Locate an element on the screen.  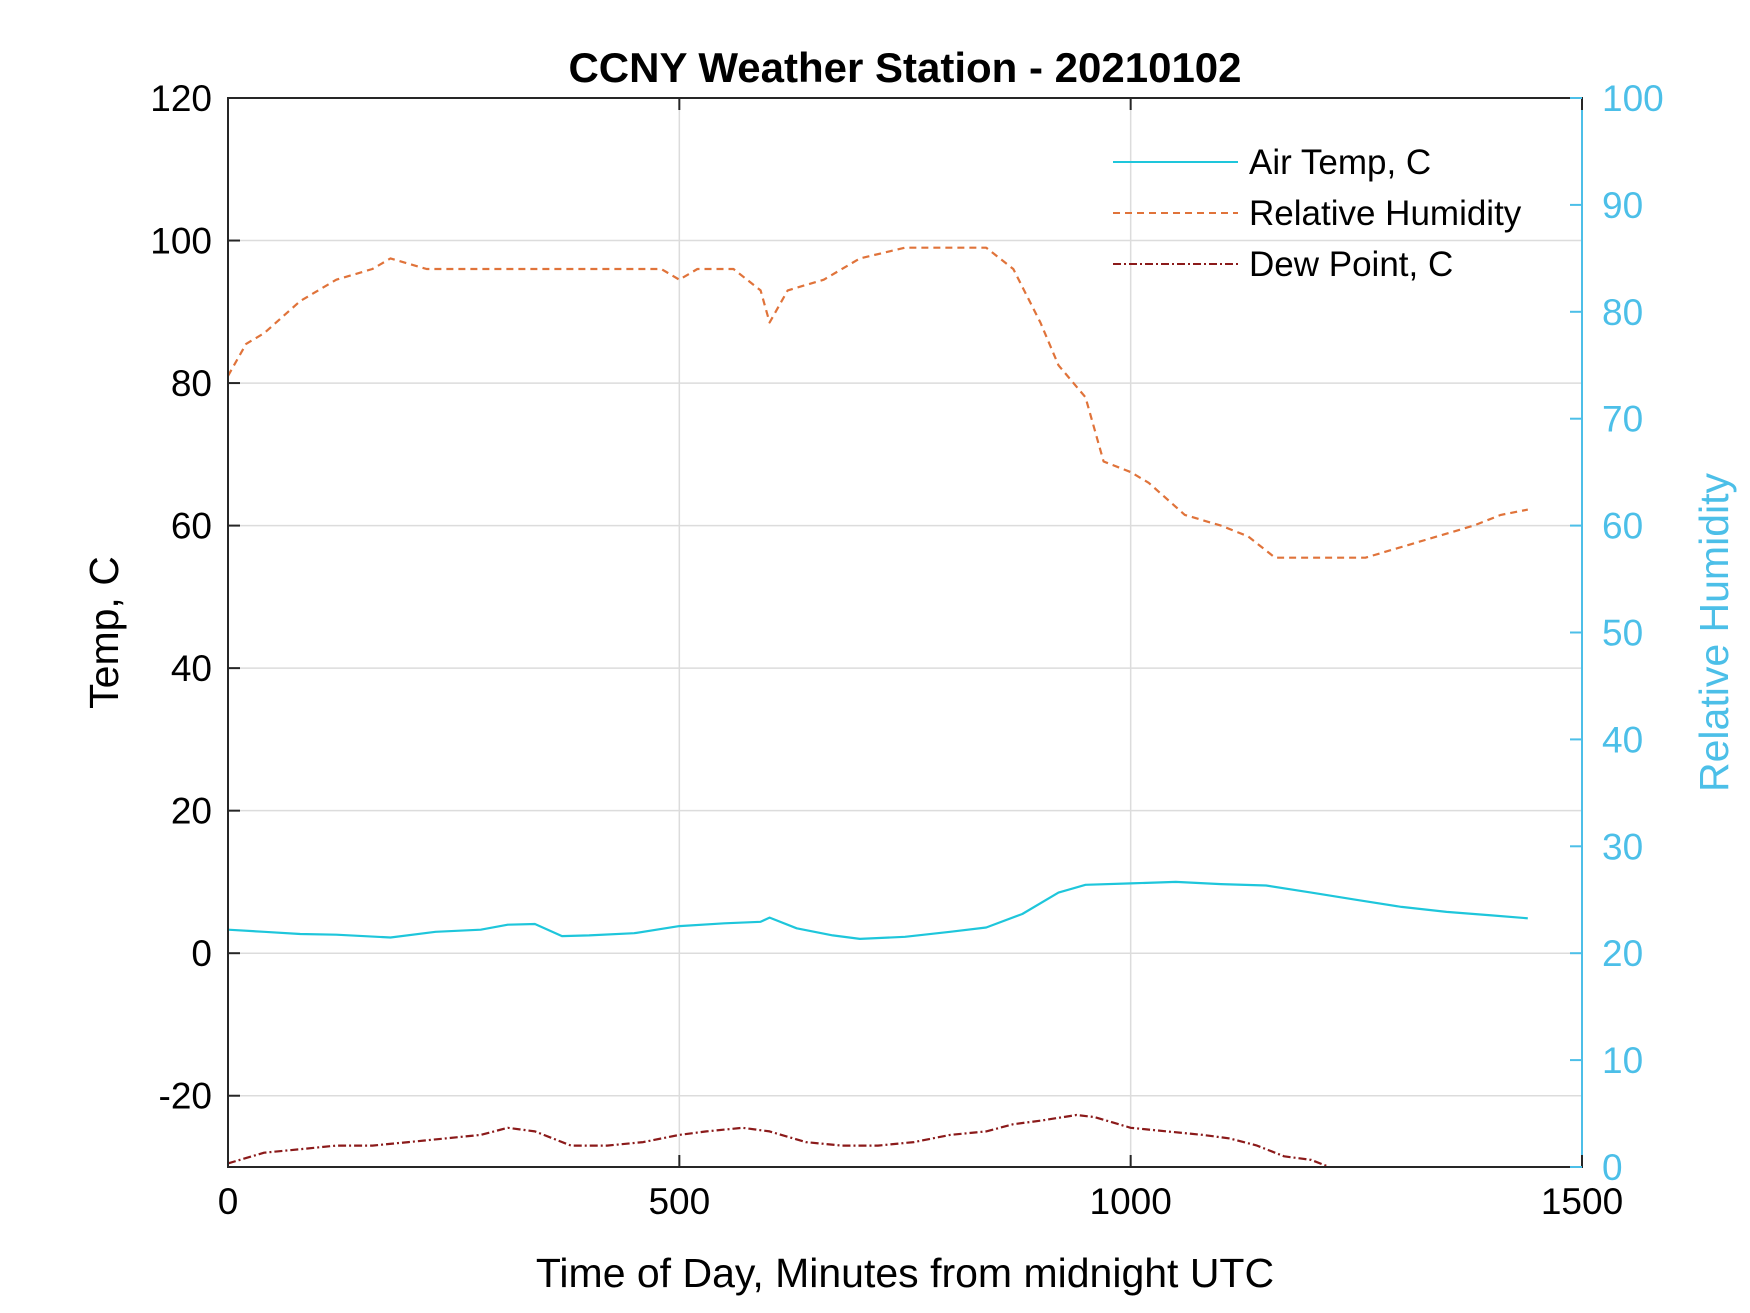
chart-title: CCNY Weather Station - 20210102 is located at coordinates (904, 67).